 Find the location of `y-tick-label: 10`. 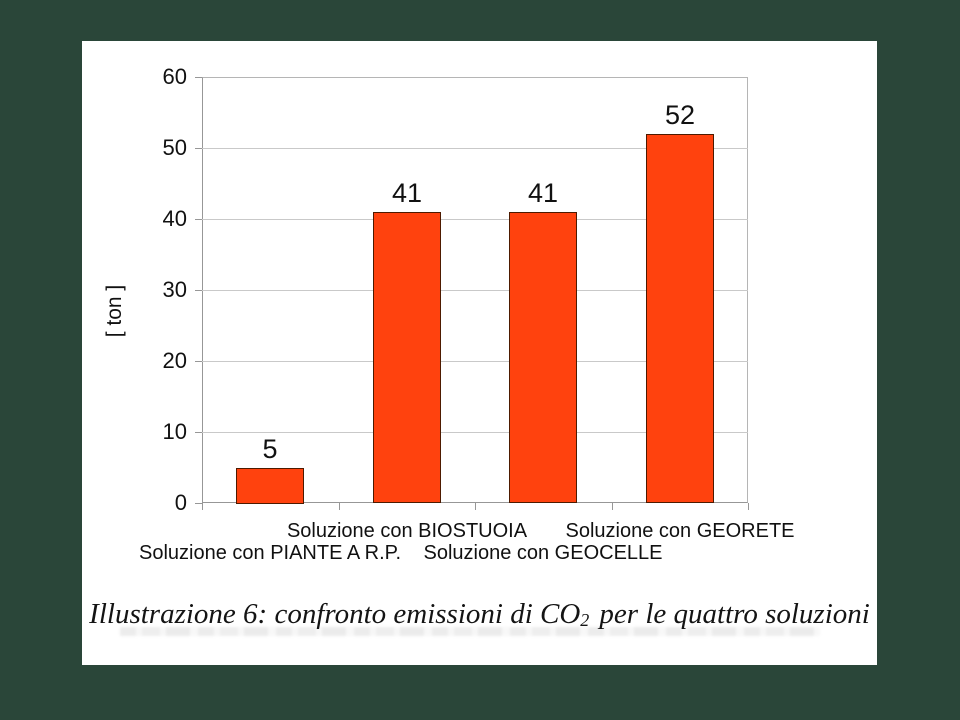

y-tick-label: 10 is located at coordinates (174, 431).